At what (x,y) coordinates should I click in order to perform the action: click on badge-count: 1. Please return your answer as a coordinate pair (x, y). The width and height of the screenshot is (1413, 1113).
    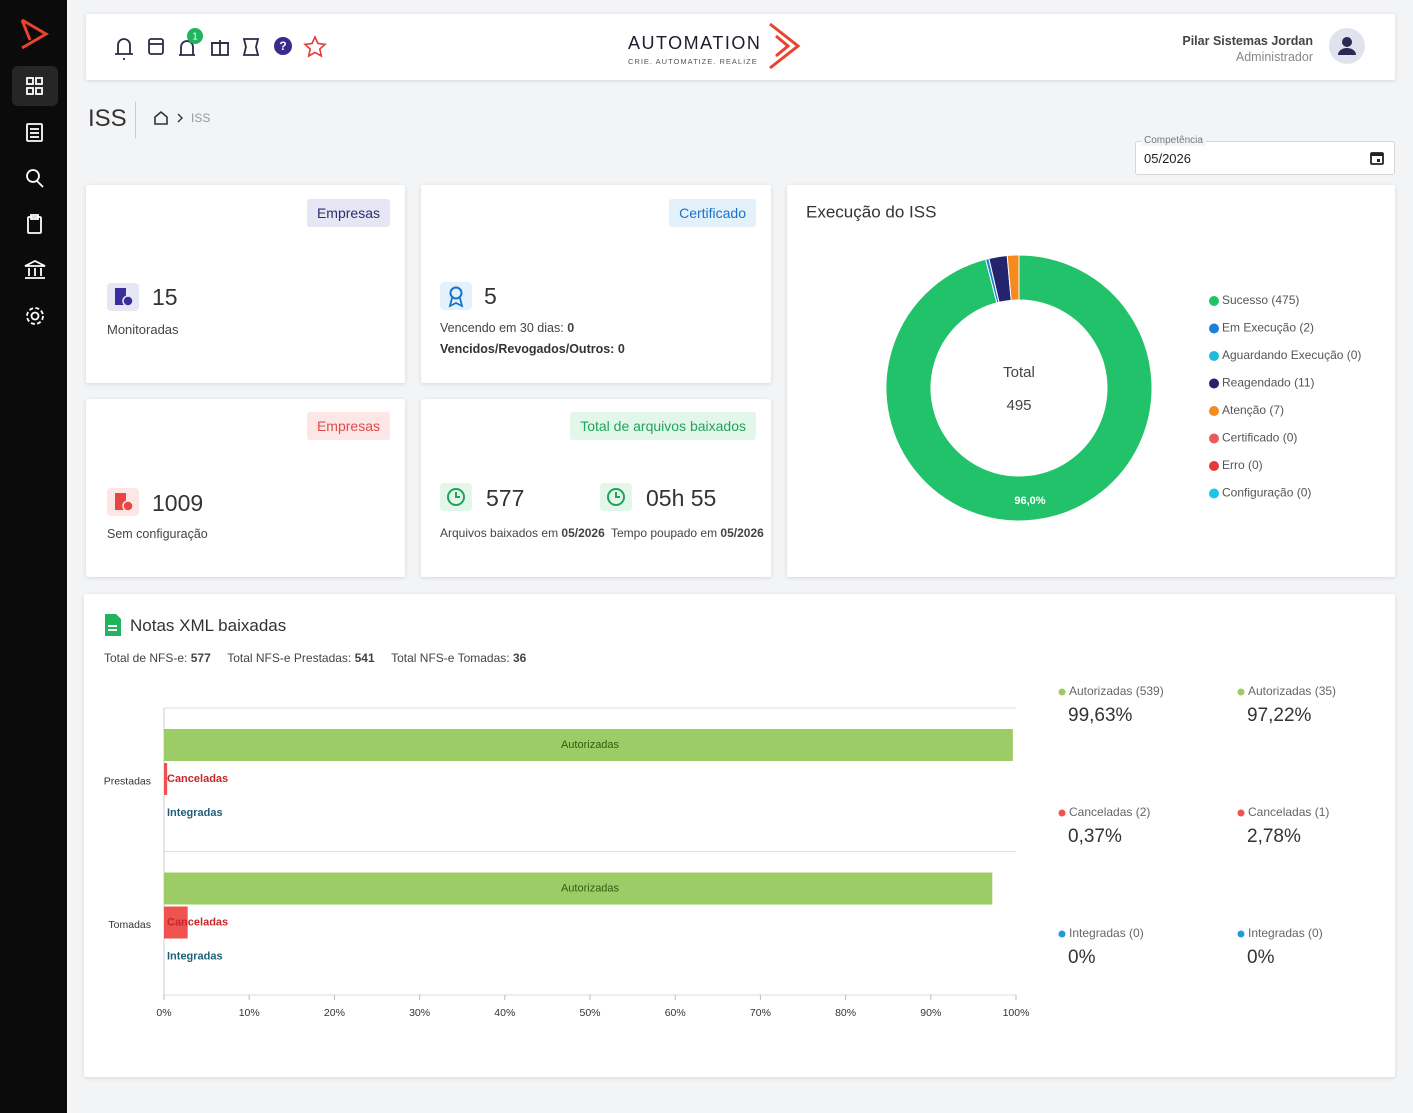
    Looking at the image, I should click on (195, 37).